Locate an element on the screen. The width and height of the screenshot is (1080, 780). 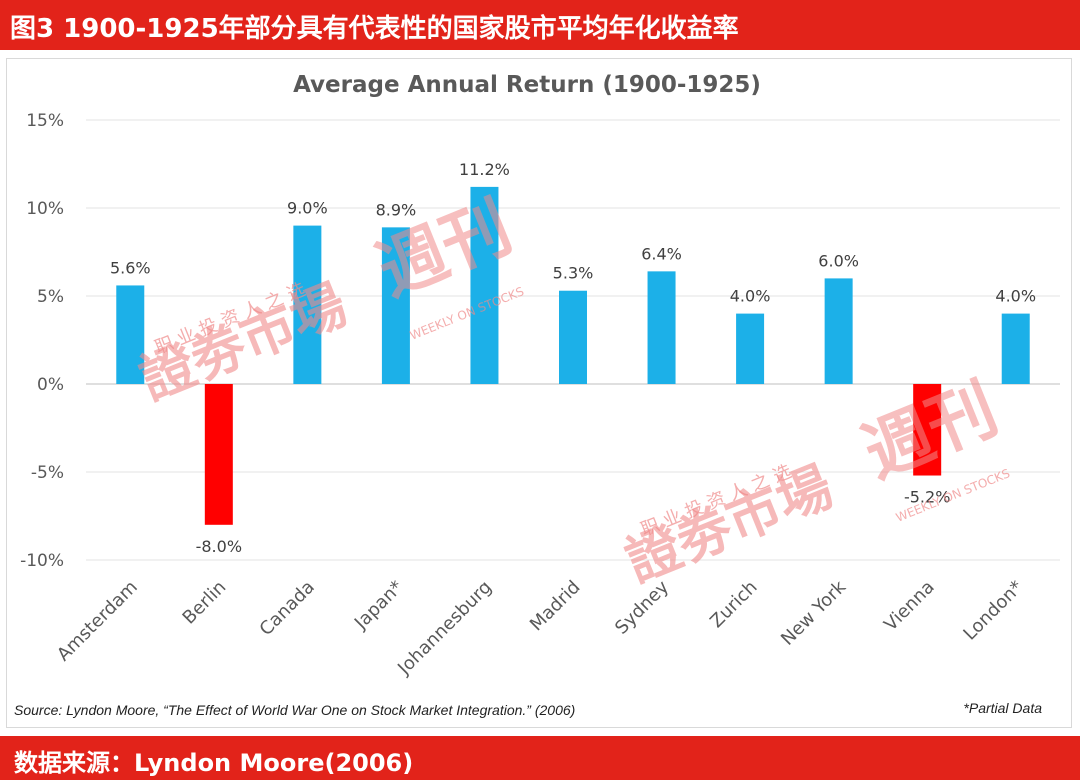
x-tick-label: Berlin is located at coordinates (205, 603).